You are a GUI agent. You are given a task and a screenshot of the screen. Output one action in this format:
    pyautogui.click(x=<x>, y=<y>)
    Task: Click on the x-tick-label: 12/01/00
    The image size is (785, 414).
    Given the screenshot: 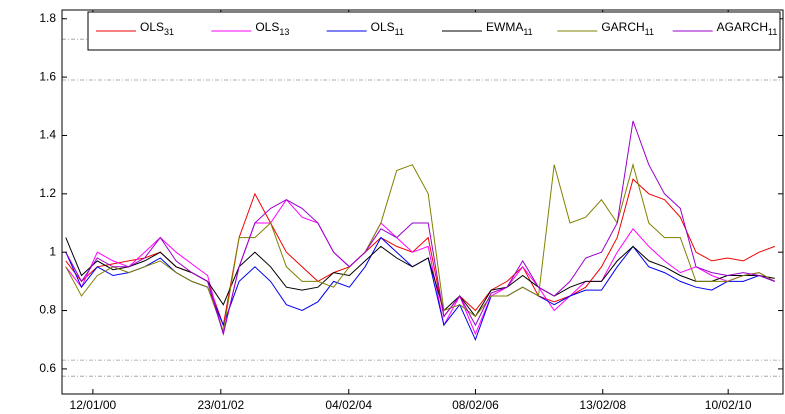 What is the action you would take?
    pyautogui.click(x=93, y=405)
    